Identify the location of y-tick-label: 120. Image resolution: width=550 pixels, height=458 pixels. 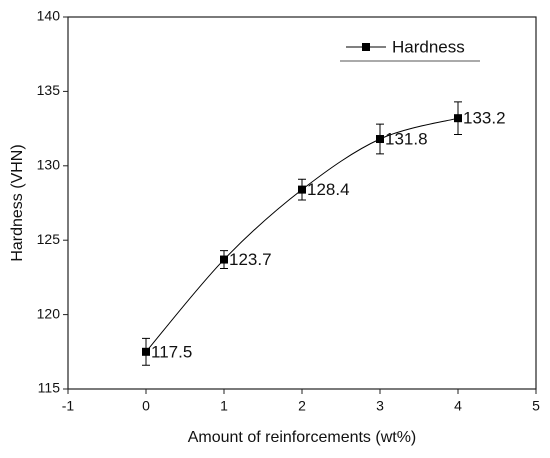
(49, 313).